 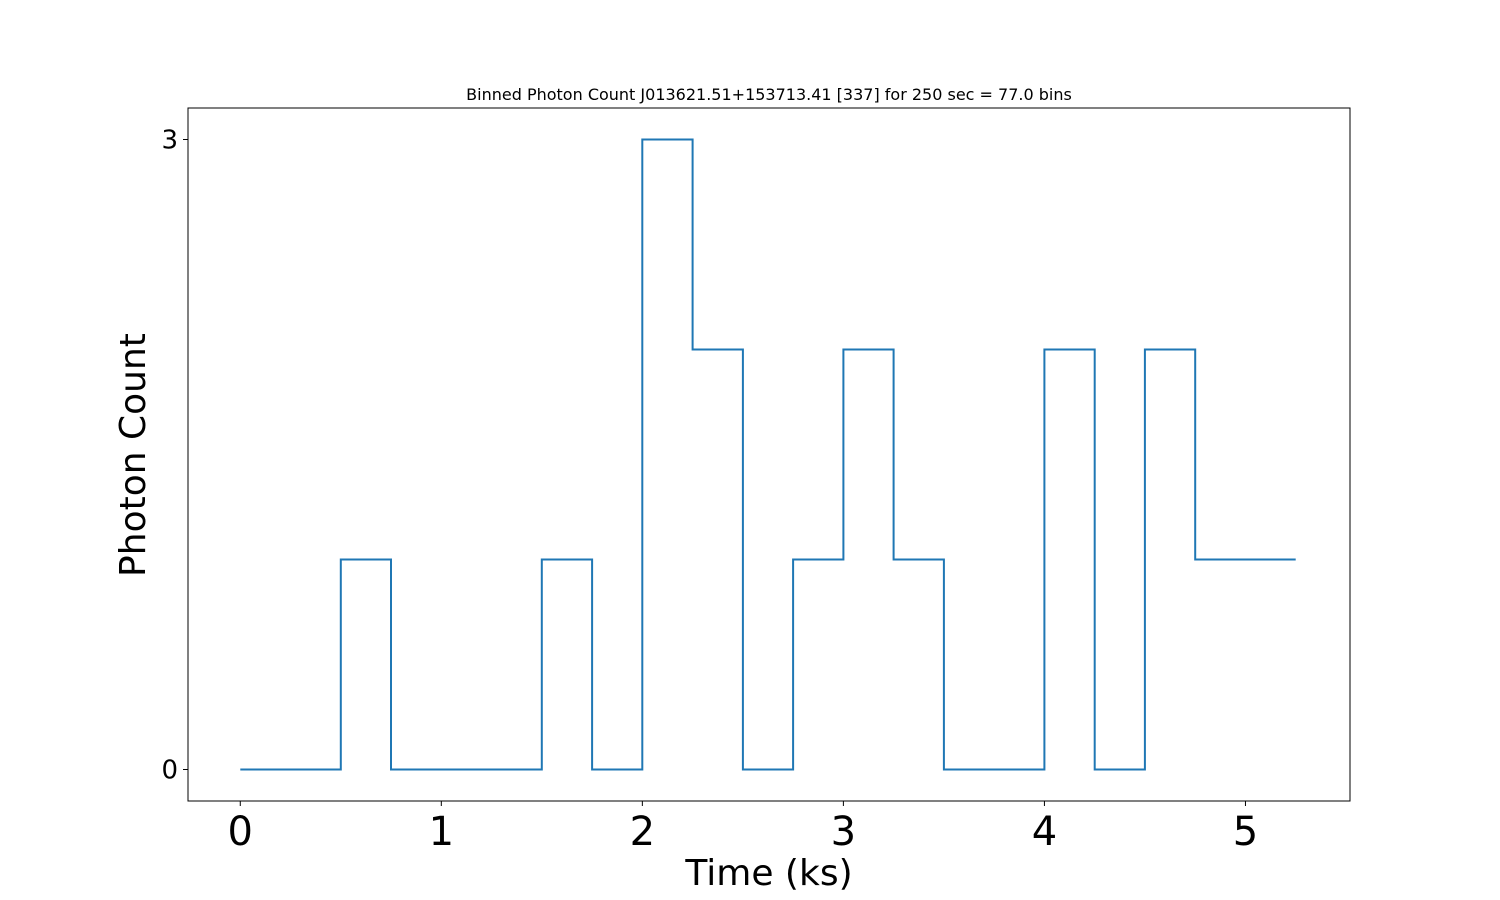 What do you see at coordinates (169, 771) in the screenshot?
I see `y-tick-label: 0` at bounding box center [169, 771].